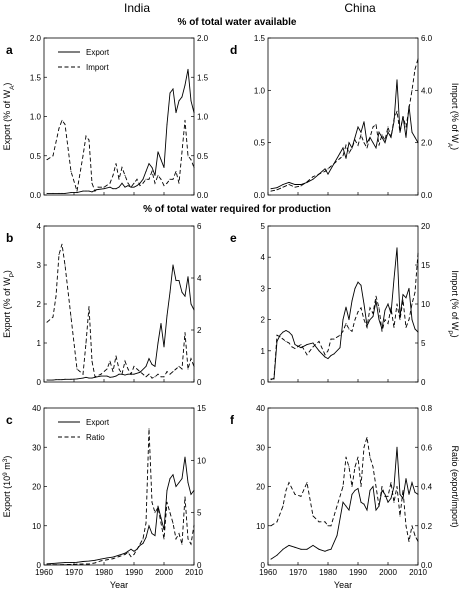 Image resolution: width=474 pixels, height=592 pixels. What do you see at coordinates (232, 420) in the screenshot?
I see `panel-letter: f` at bounding box center [232, 420].